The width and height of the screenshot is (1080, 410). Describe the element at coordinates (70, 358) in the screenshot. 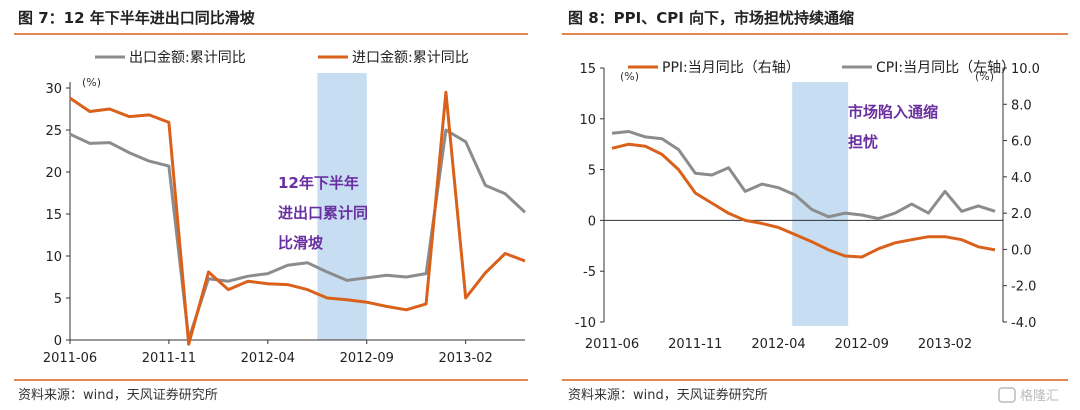

I see `chart-1-x-tick-label: 2011-06` at that location.